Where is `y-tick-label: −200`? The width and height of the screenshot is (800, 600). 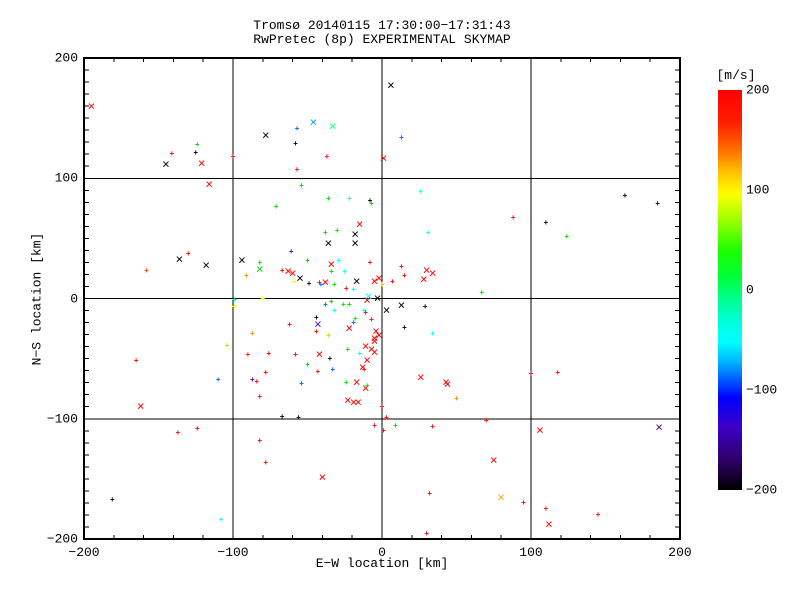
y-tick-label: −200 is located at coordinates (62, 539).